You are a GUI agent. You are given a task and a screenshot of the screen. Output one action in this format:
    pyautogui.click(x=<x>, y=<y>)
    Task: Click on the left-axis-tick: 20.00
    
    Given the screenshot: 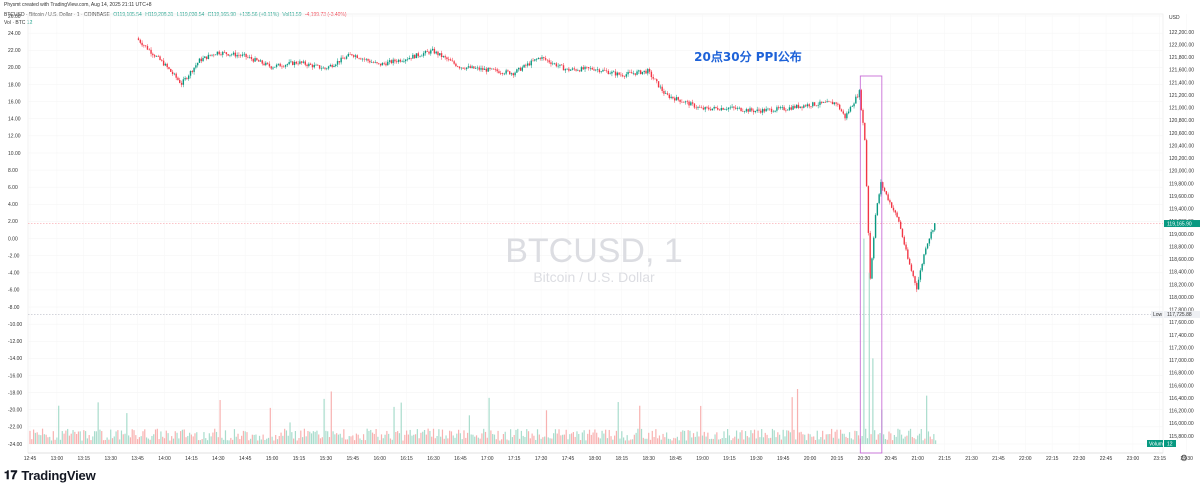 What is the action you would take?
    pyautogui.click(x=14, y=68)
    